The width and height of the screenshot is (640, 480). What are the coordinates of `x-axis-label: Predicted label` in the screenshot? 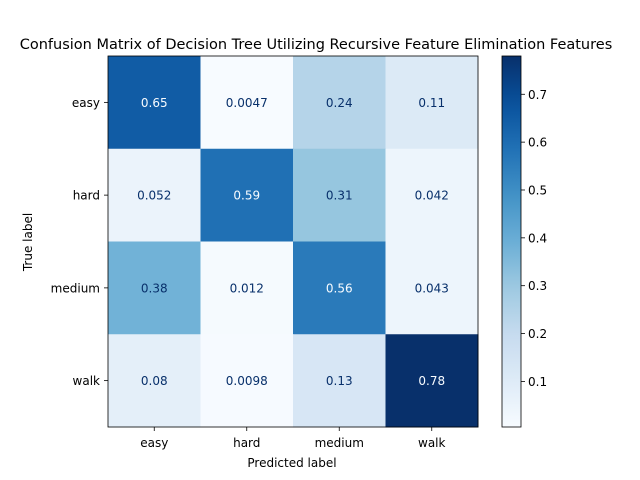 It's located at (291, 463).